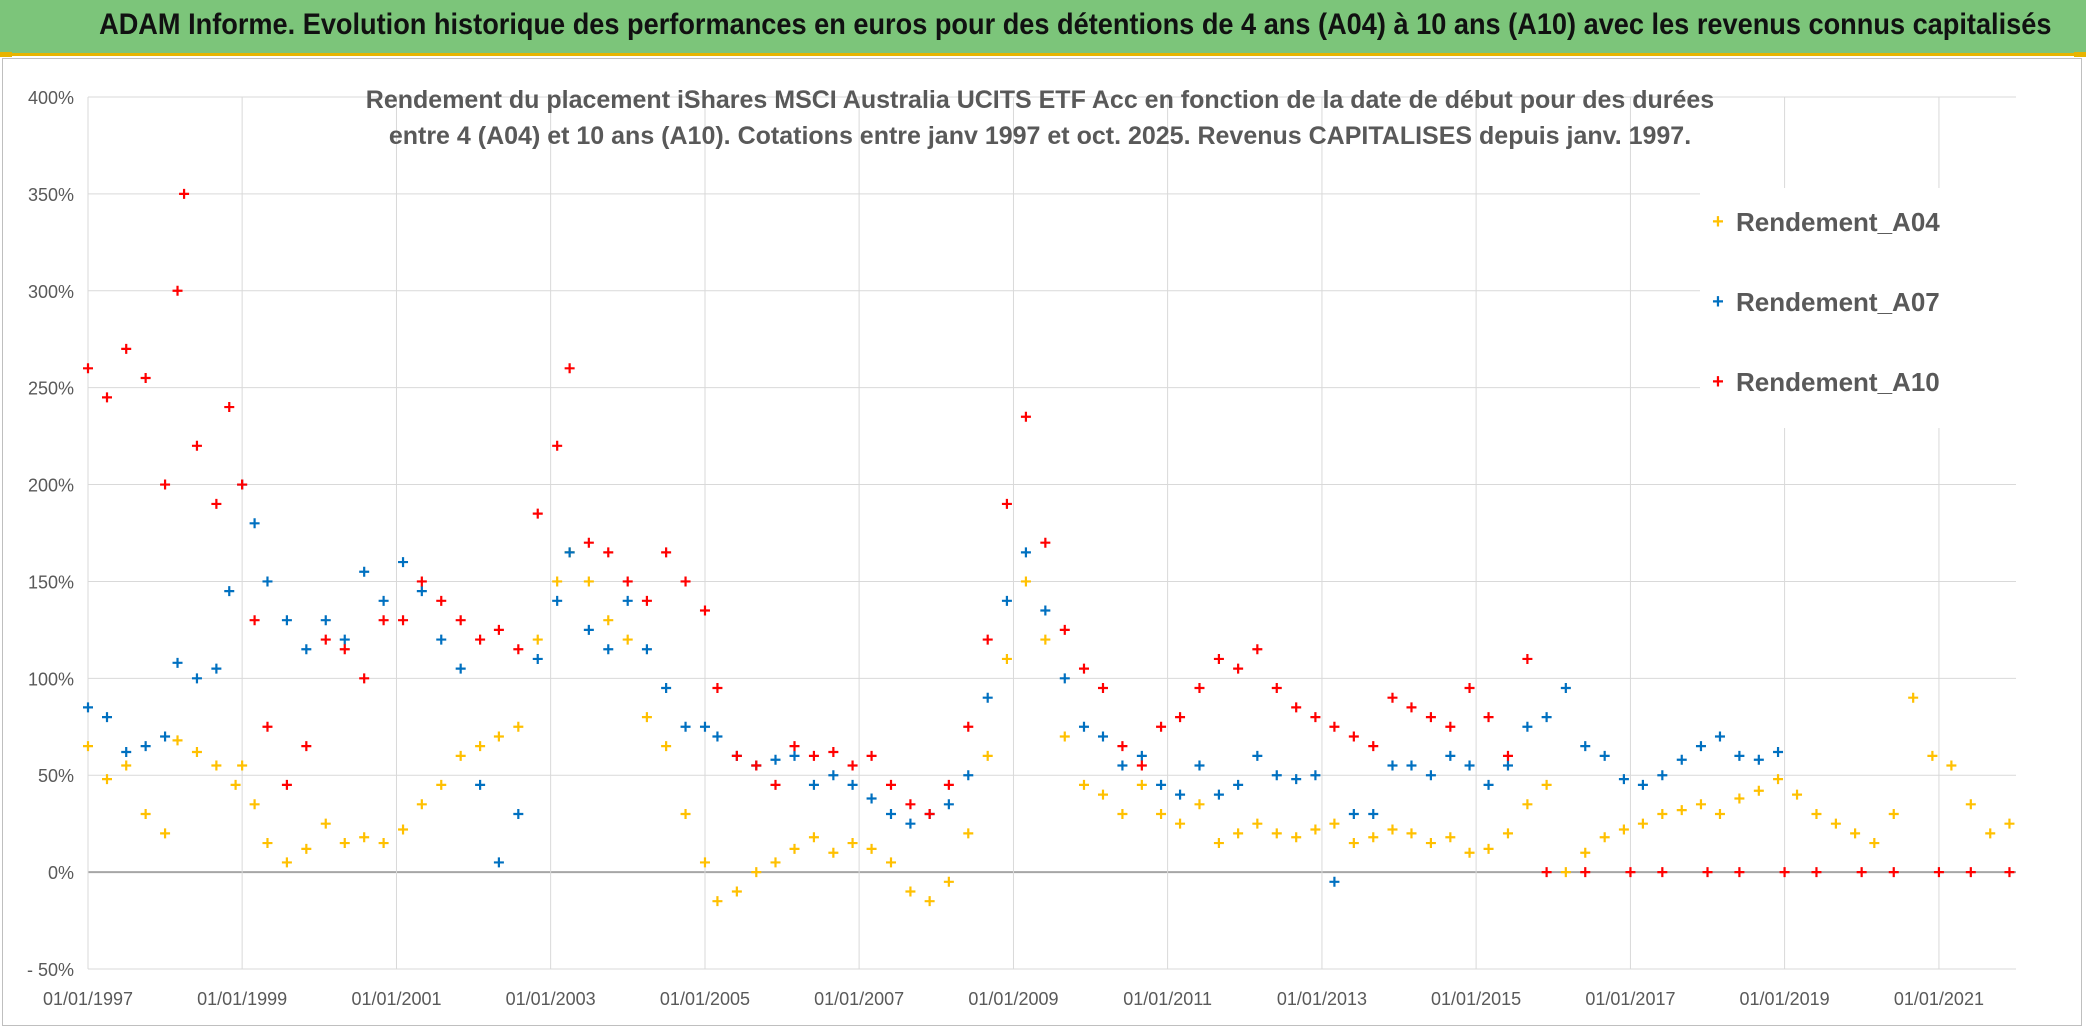 The width and height of the screenshot is (2086, 1032). I want to click on x-tick-label: 01/01/2009, so click(1013, 999).